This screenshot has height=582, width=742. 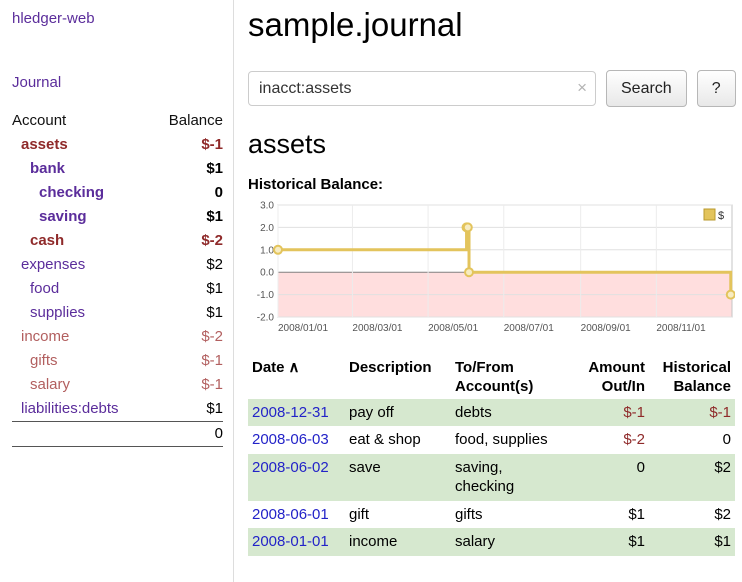 What do you see at coordinates (195, 120) in the screenshot?
I see `accounts-header-balance: Balance` at bounding box center [195, 120].